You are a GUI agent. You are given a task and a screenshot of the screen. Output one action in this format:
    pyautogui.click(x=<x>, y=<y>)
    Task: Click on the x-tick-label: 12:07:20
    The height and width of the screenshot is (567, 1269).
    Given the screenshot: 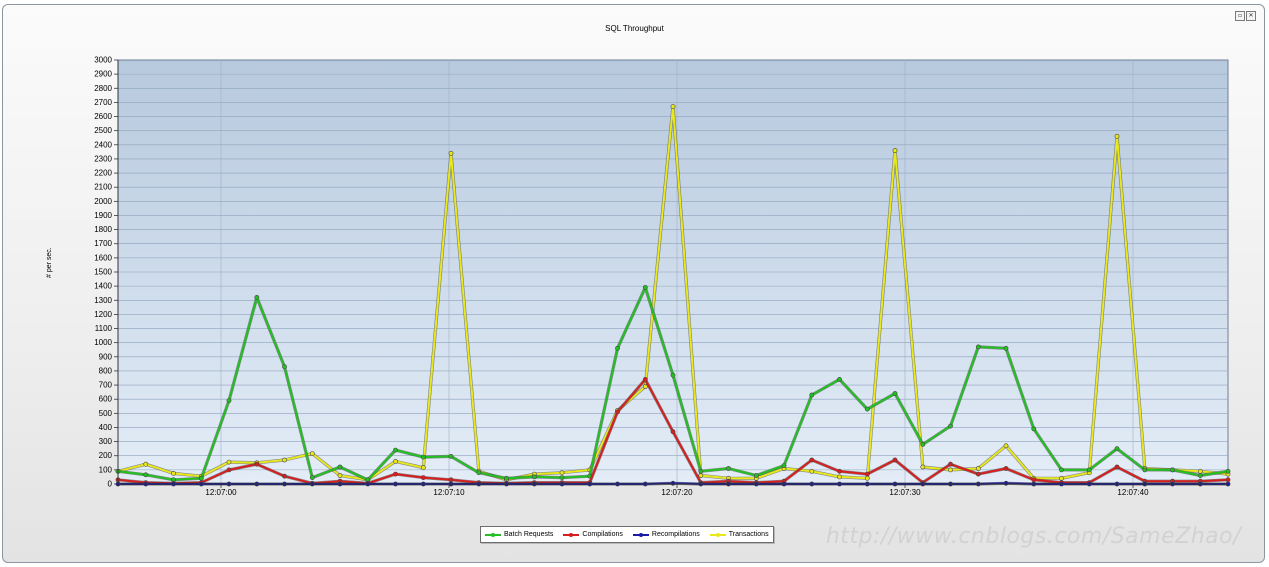 What is the action you would take?
    pyautogui.click(x=677, y=492)
    